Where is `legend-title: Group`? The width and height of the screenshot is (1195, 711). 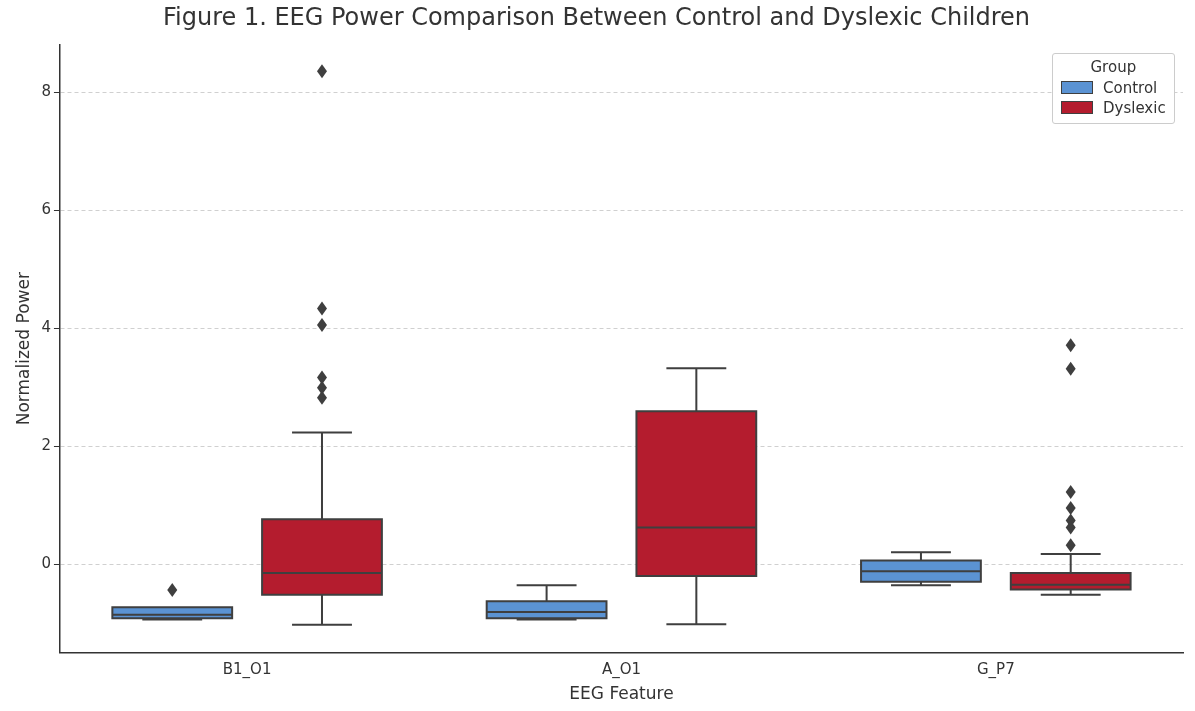
legend-title: Group is located at coordinates (1113, 66).